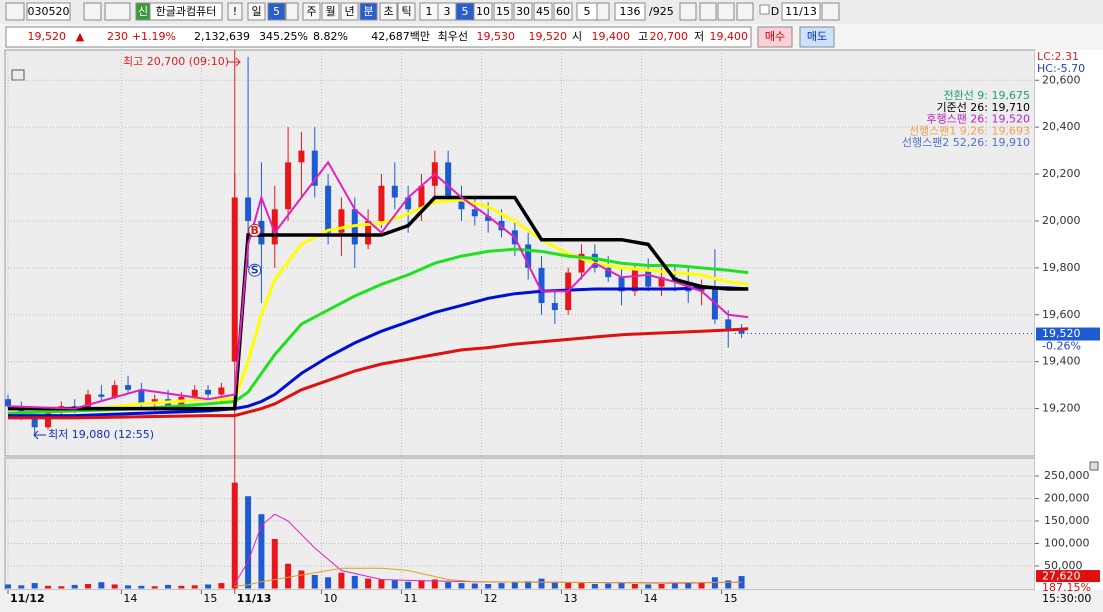 This screenshot has height=612, width=1103. Describe the element at coordinates (548, 36) in the screenshot. I see `info-item: 19,520` at that location.